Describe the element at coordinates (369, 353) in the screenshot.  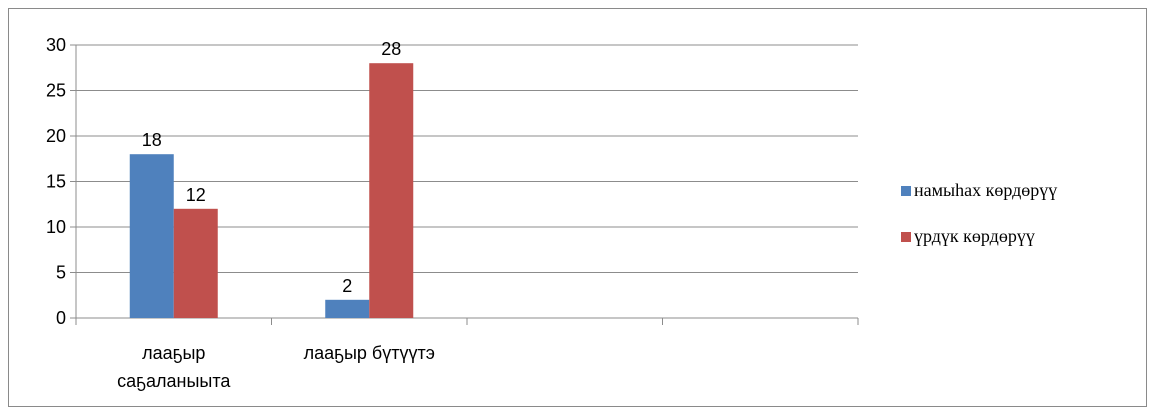
I see `x-category-label: лааҕыр бүтүүтэ` at that location.